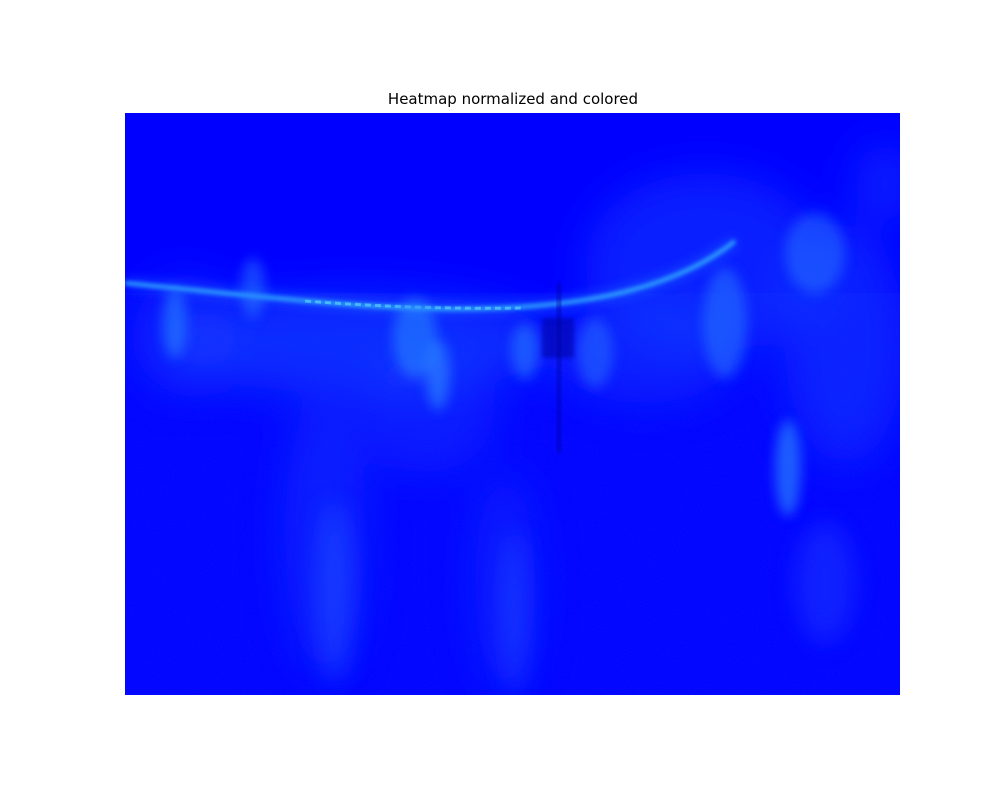 The image size is (1000, 800). Describe the element at coordinates (513, 99) in the screenshot. I see `chart-title: Heatmap normalized and colored` at that location.